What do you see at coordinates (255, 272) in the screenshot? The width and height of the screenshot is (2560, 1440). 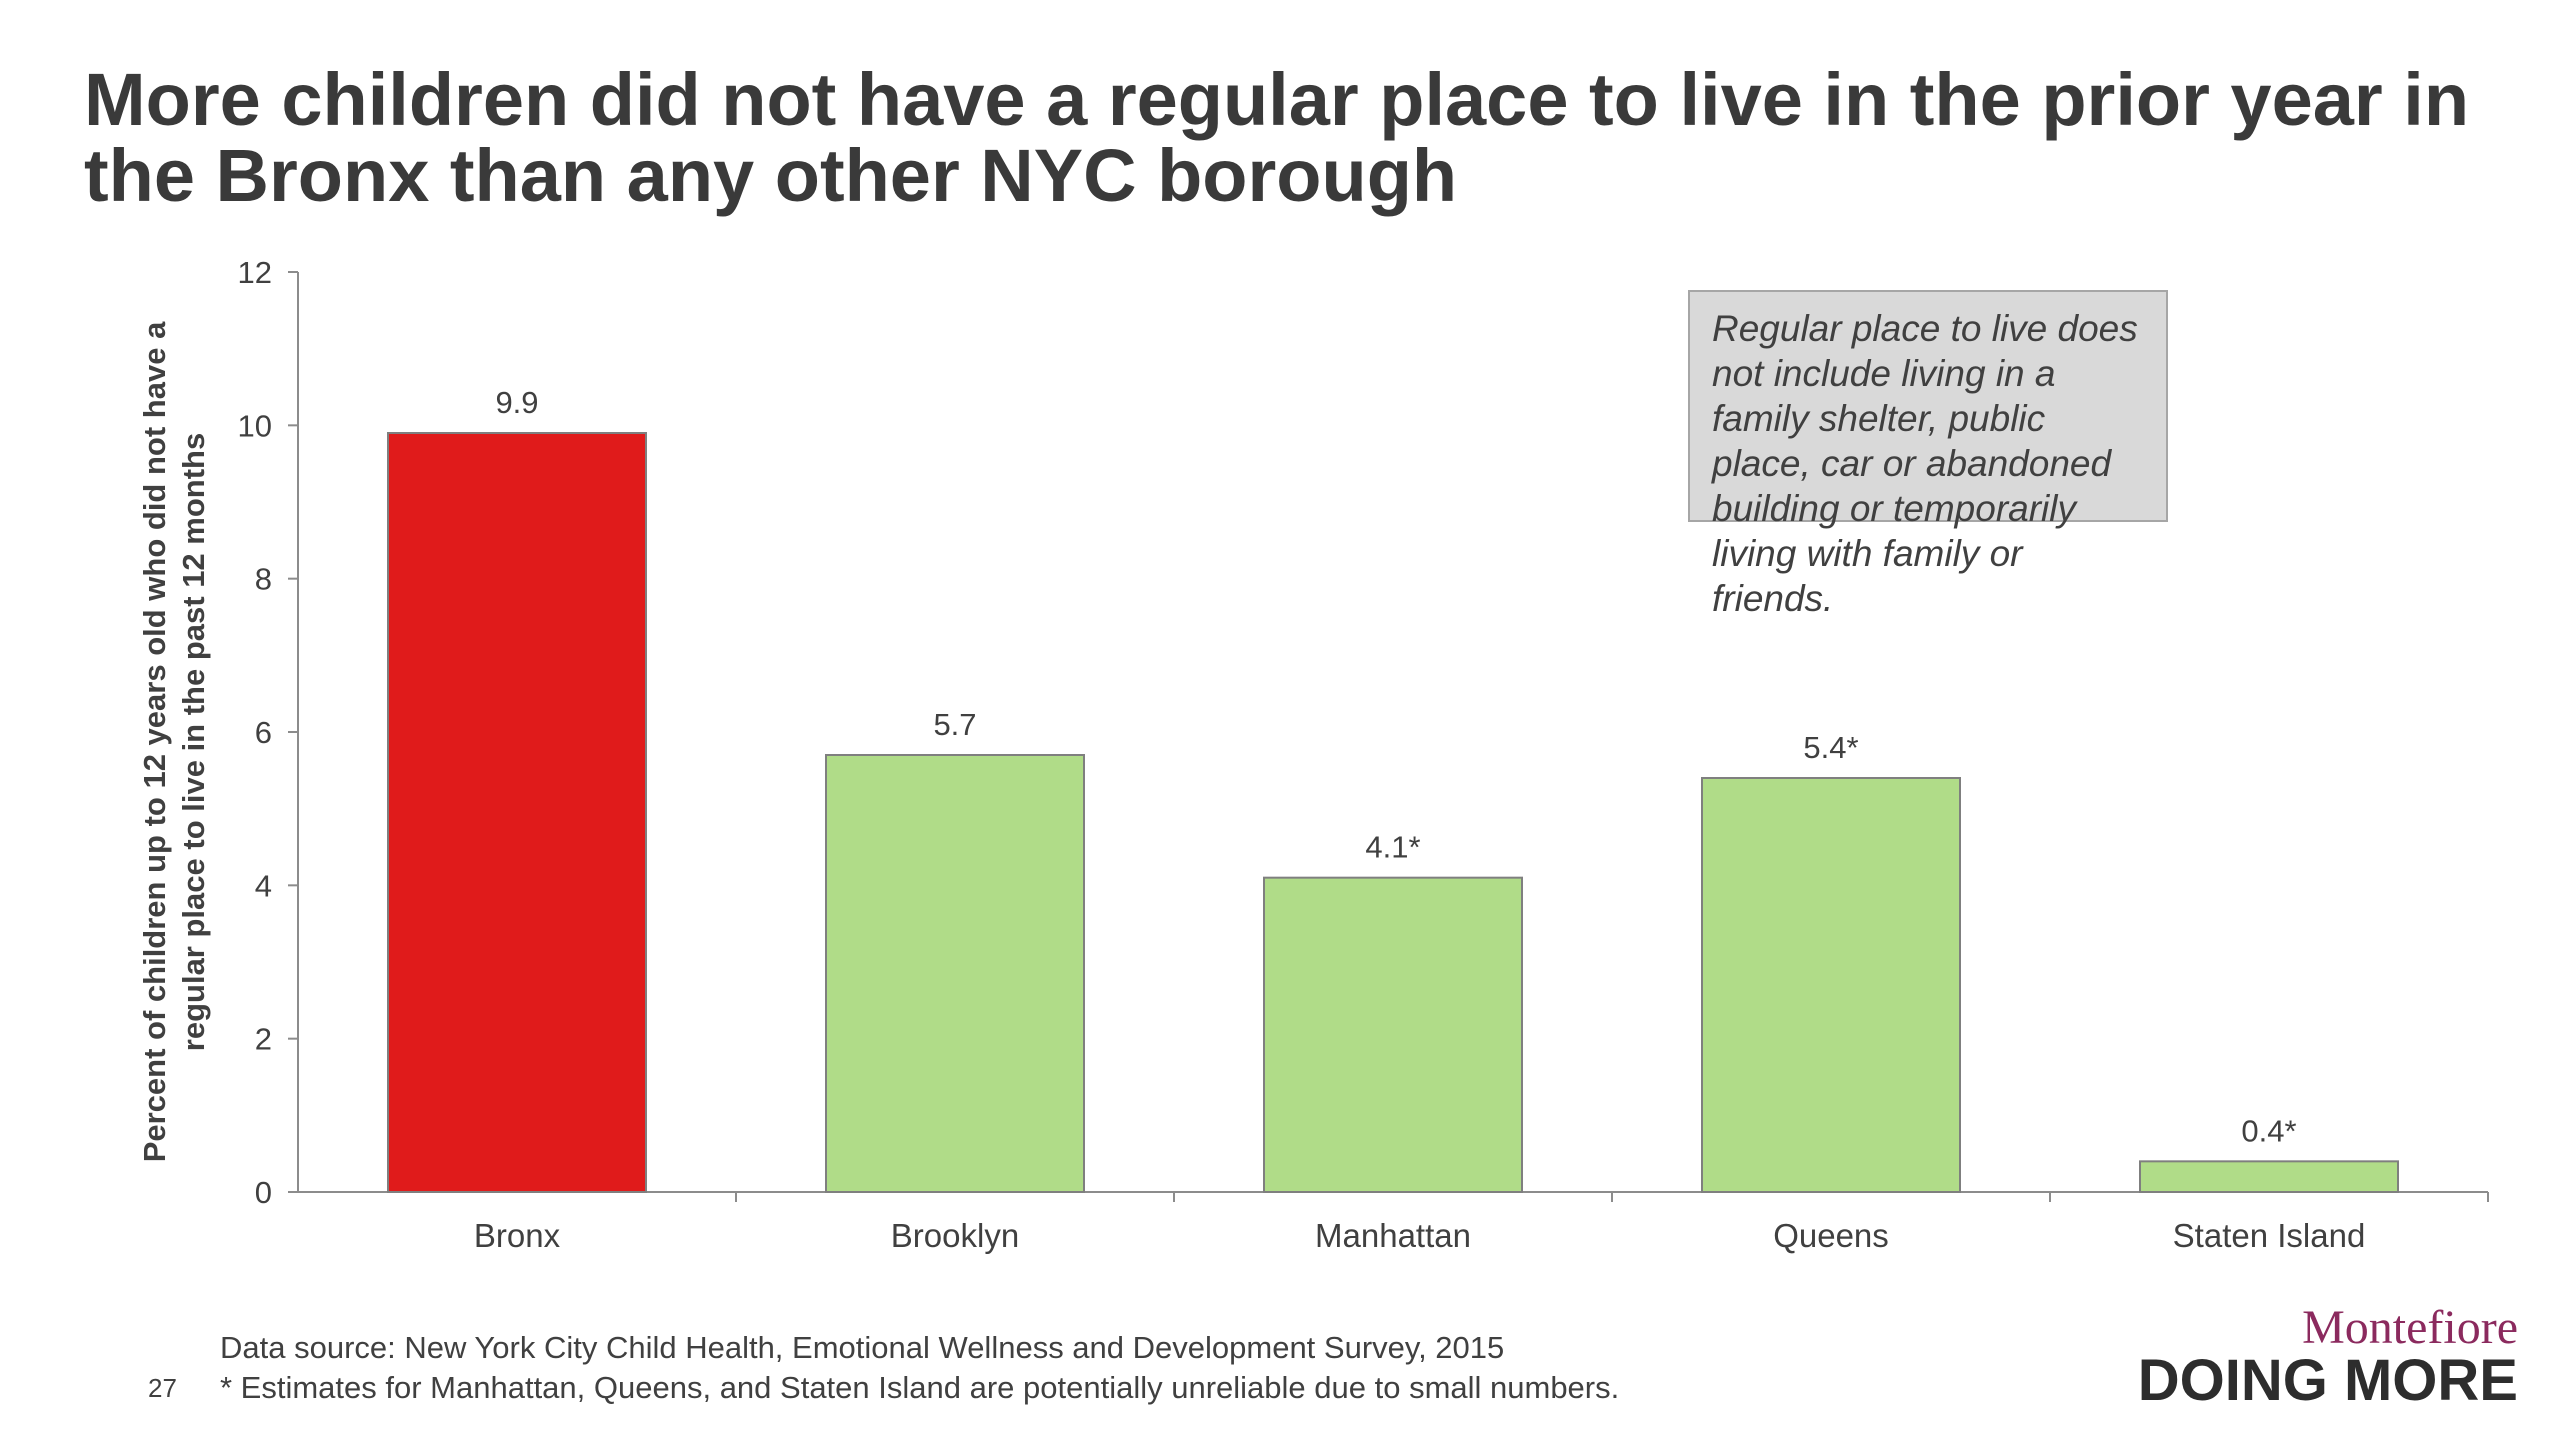 I see `y-tick-label: 12` at bounding box center [255, 272].